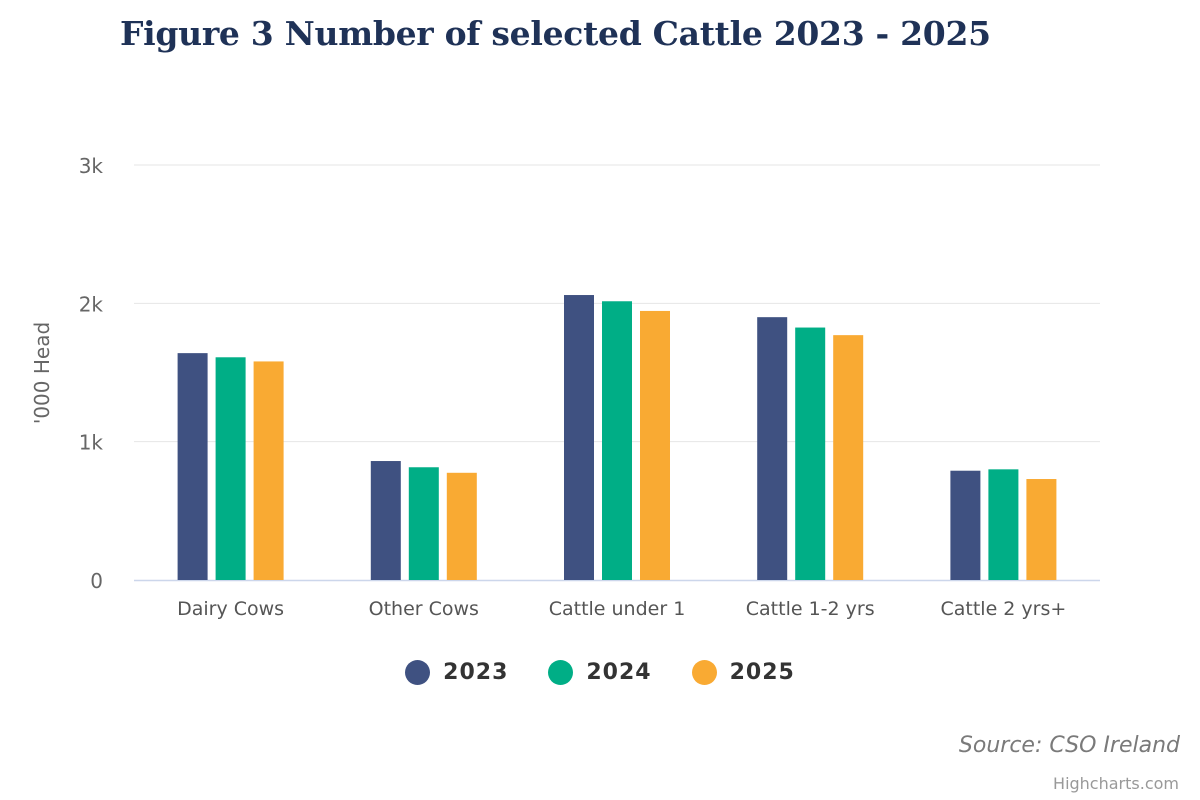 This screenshot has width=1200, height=800. I want to click on chart-legend: 2023 2024 2025, so click(600, 672).